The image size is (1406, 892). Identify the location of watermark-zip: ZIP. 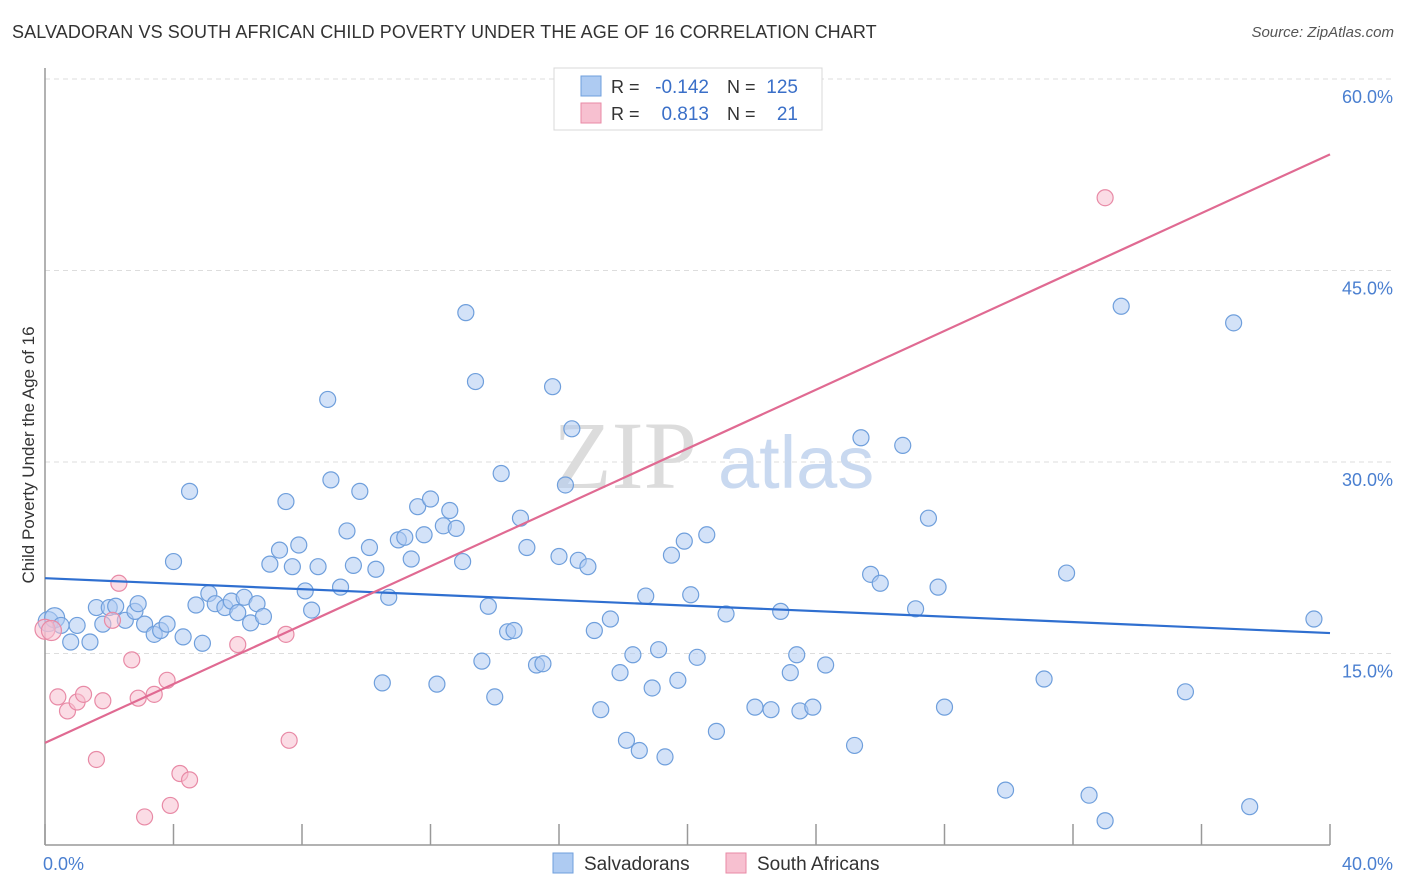
(625, 455).